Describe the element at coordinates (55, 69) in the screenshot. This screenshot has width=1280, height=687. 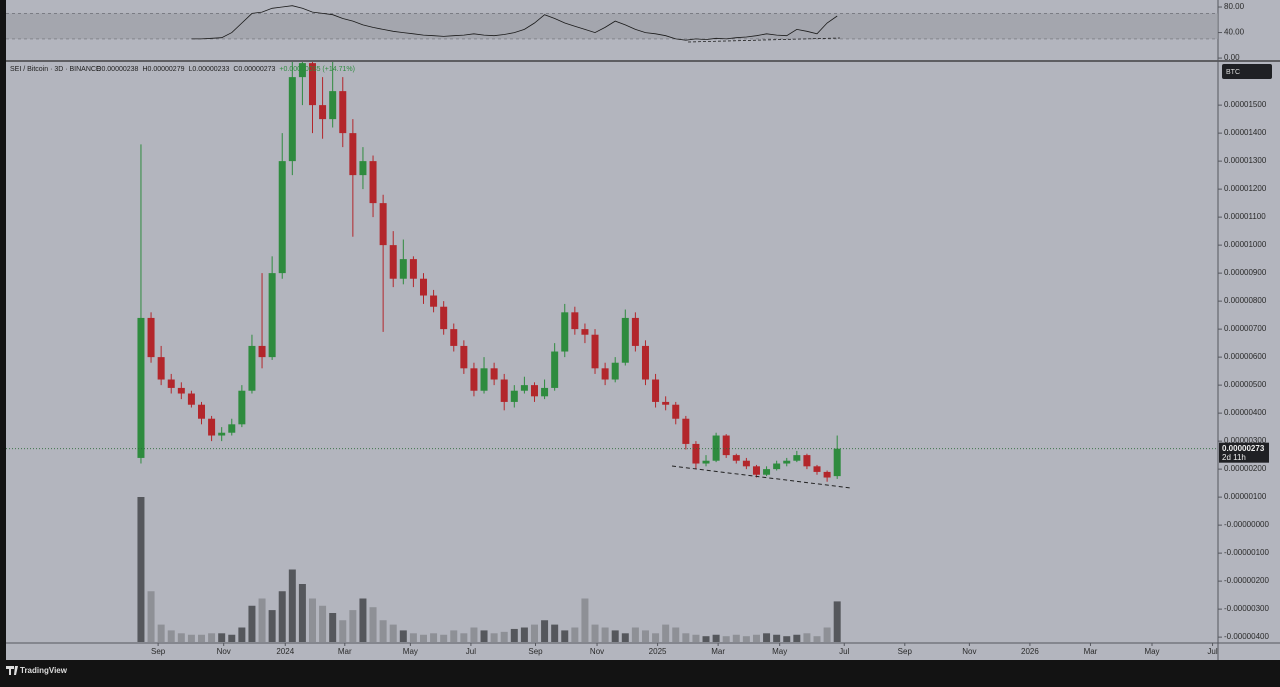
I see `symbol: SEI / Bitcoin · 3D · BINANCE` at that location.